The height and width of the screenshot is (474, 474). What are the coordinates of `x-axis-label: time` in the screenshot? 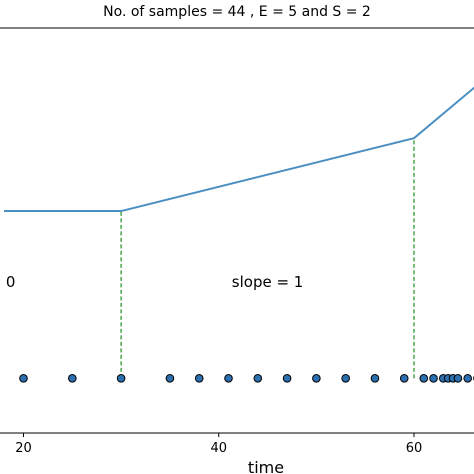 It's located at (266, 466).